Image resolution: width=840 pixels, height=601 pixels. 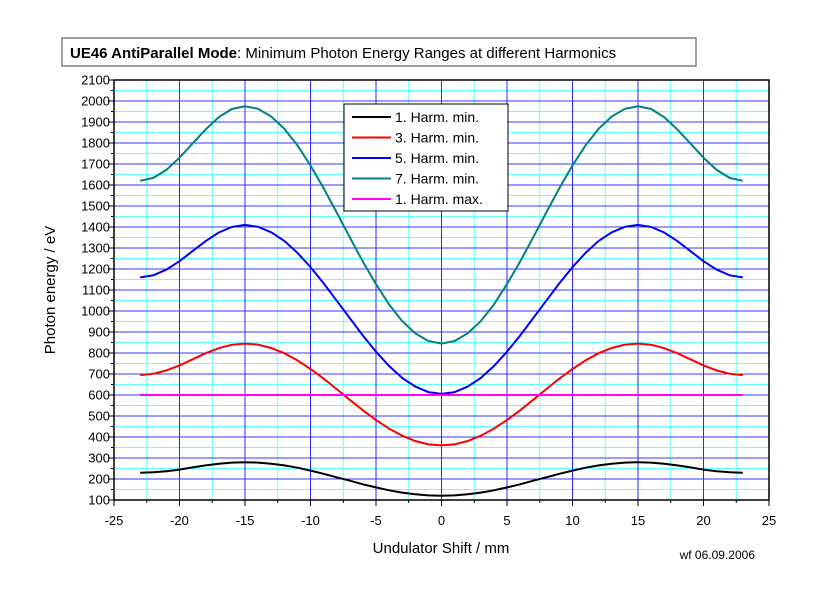 I want to click on y-tick-label: 1900, so click(x=95, y=122).